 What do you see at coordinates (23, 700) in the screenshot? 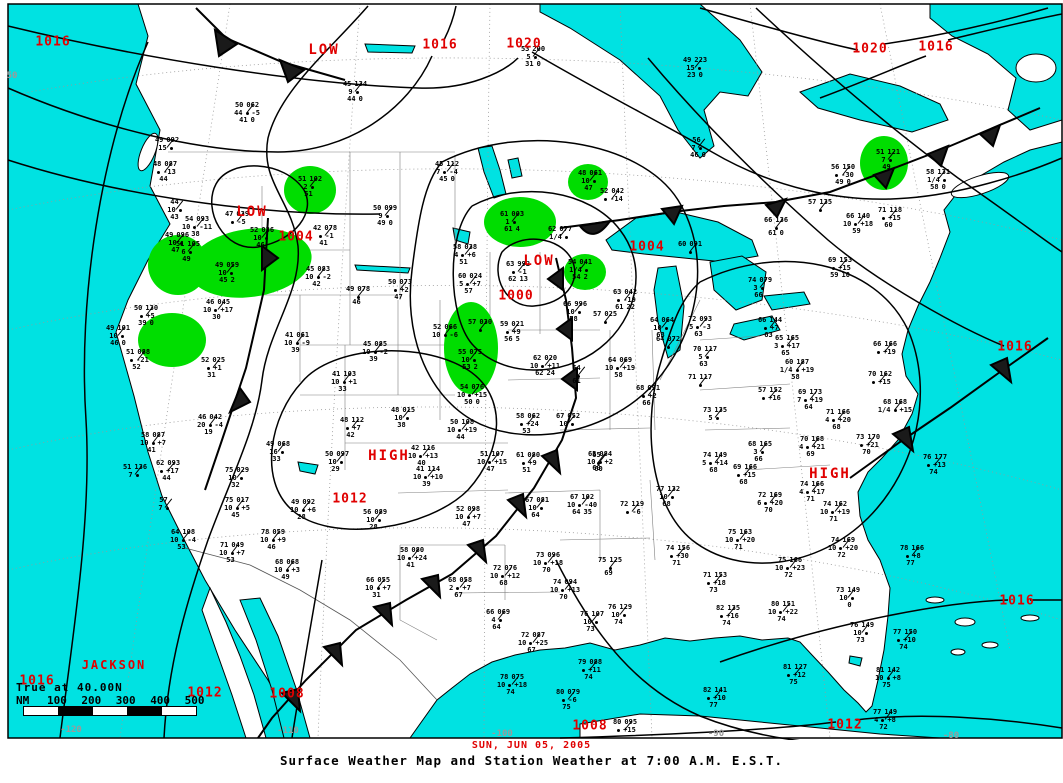
I see `scale-units-label: NM` at bounding box center [23, 700].